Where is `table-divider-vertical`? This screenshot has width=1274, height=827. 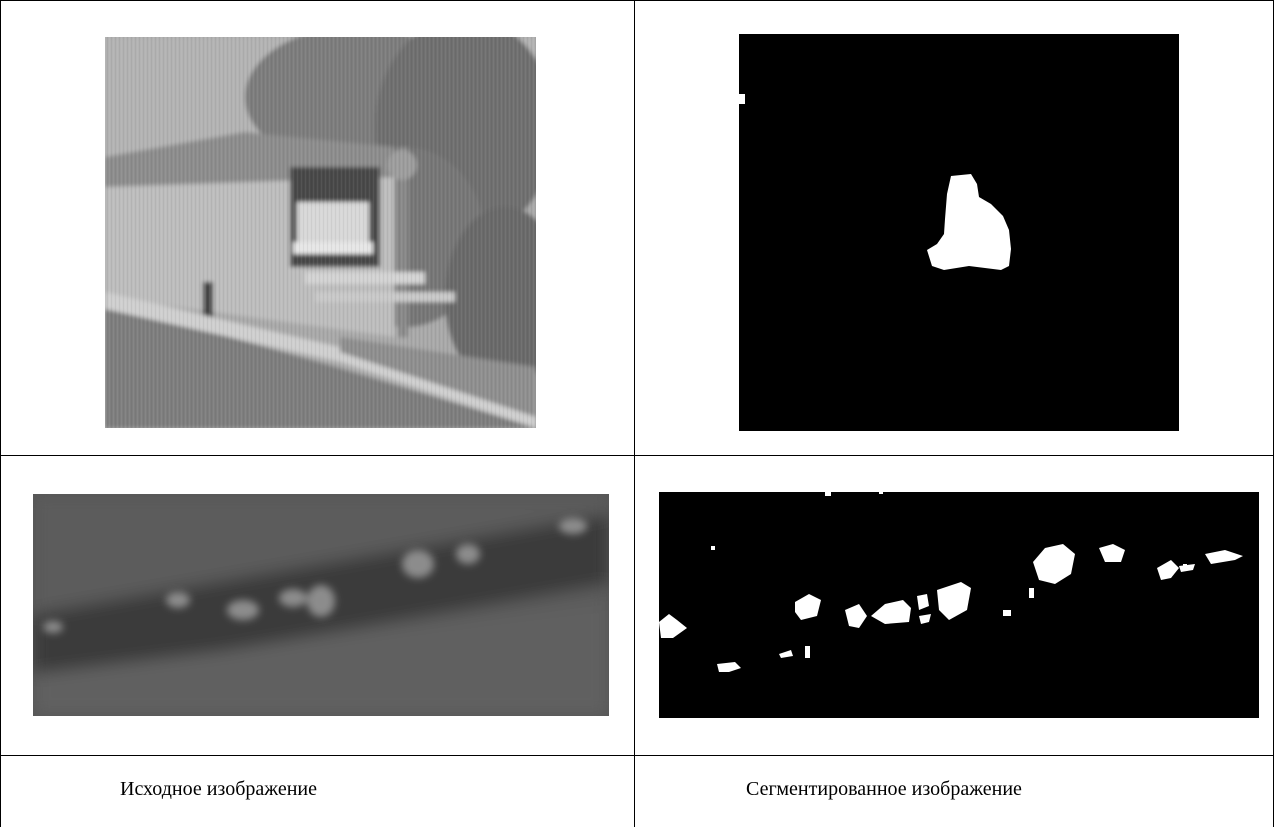 table-divider-vertical is located at coordinates (634, 413).